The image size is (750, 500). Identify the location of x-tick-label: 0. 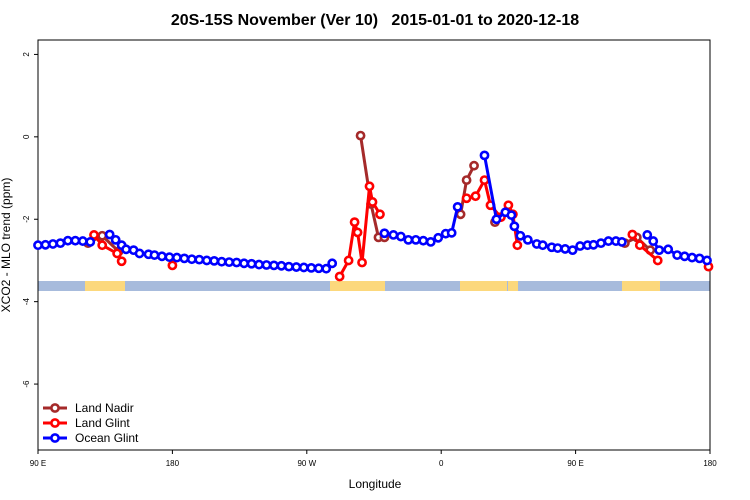
(441, 463).